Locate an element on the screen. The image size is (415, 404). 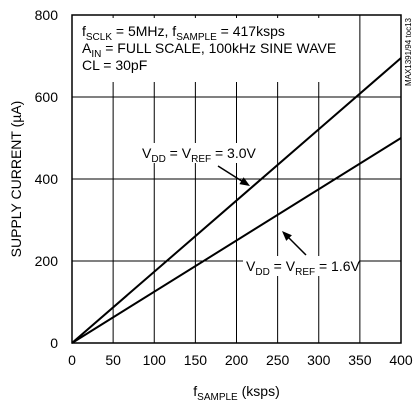
conditions-background is located at coordinates (199, 50).